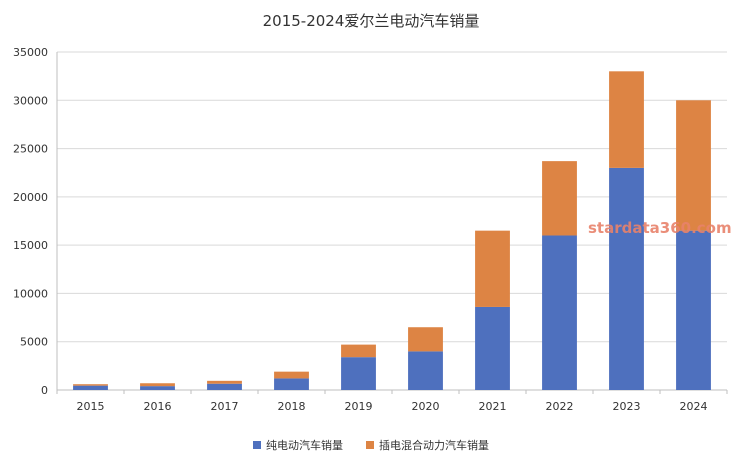  I want to click on bar-phev-2018, so click(291, 375).